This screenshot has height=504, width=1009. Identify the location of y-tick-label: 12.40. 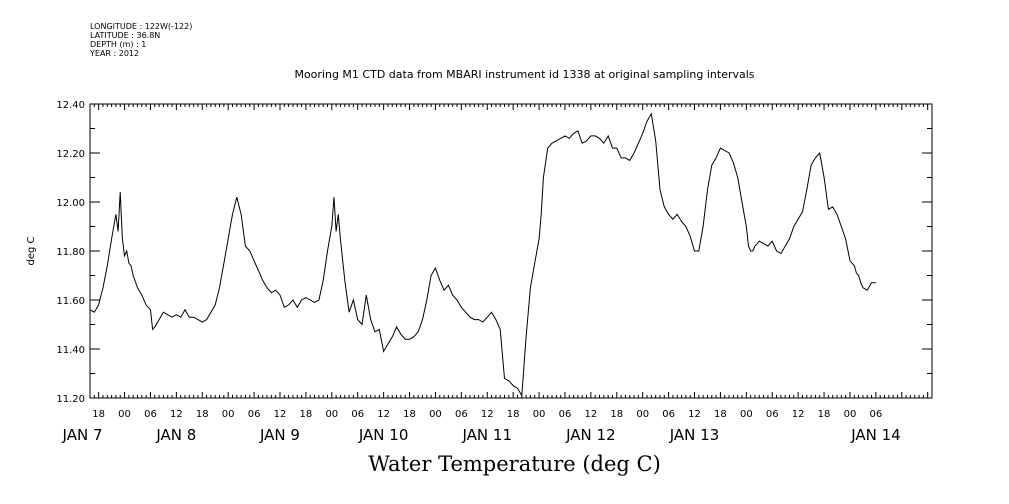
(70, 105).